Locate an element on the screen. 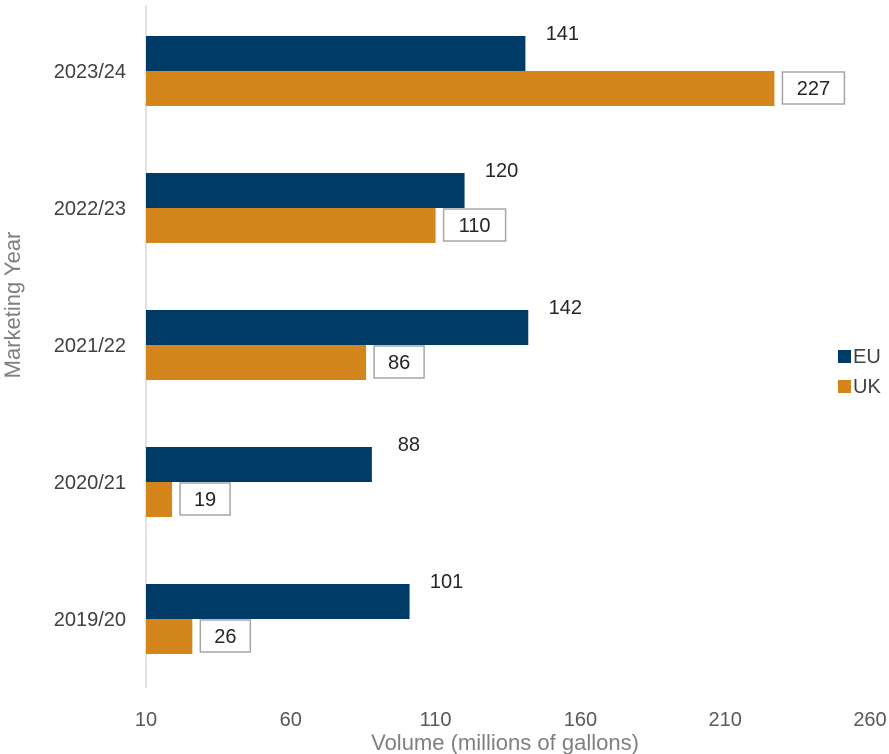  data-label-uk: 227 is located at coordinates (813, 89).